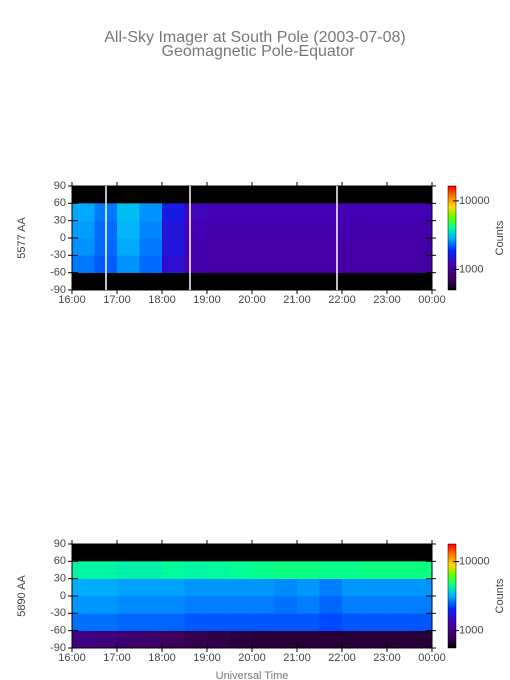 The height and width of the screenshot is (680, 510). What do you see at coordinates (342, 658) in the screenshot?
I see `x-tick-label: 22:00` at bounding box center [342, 658].